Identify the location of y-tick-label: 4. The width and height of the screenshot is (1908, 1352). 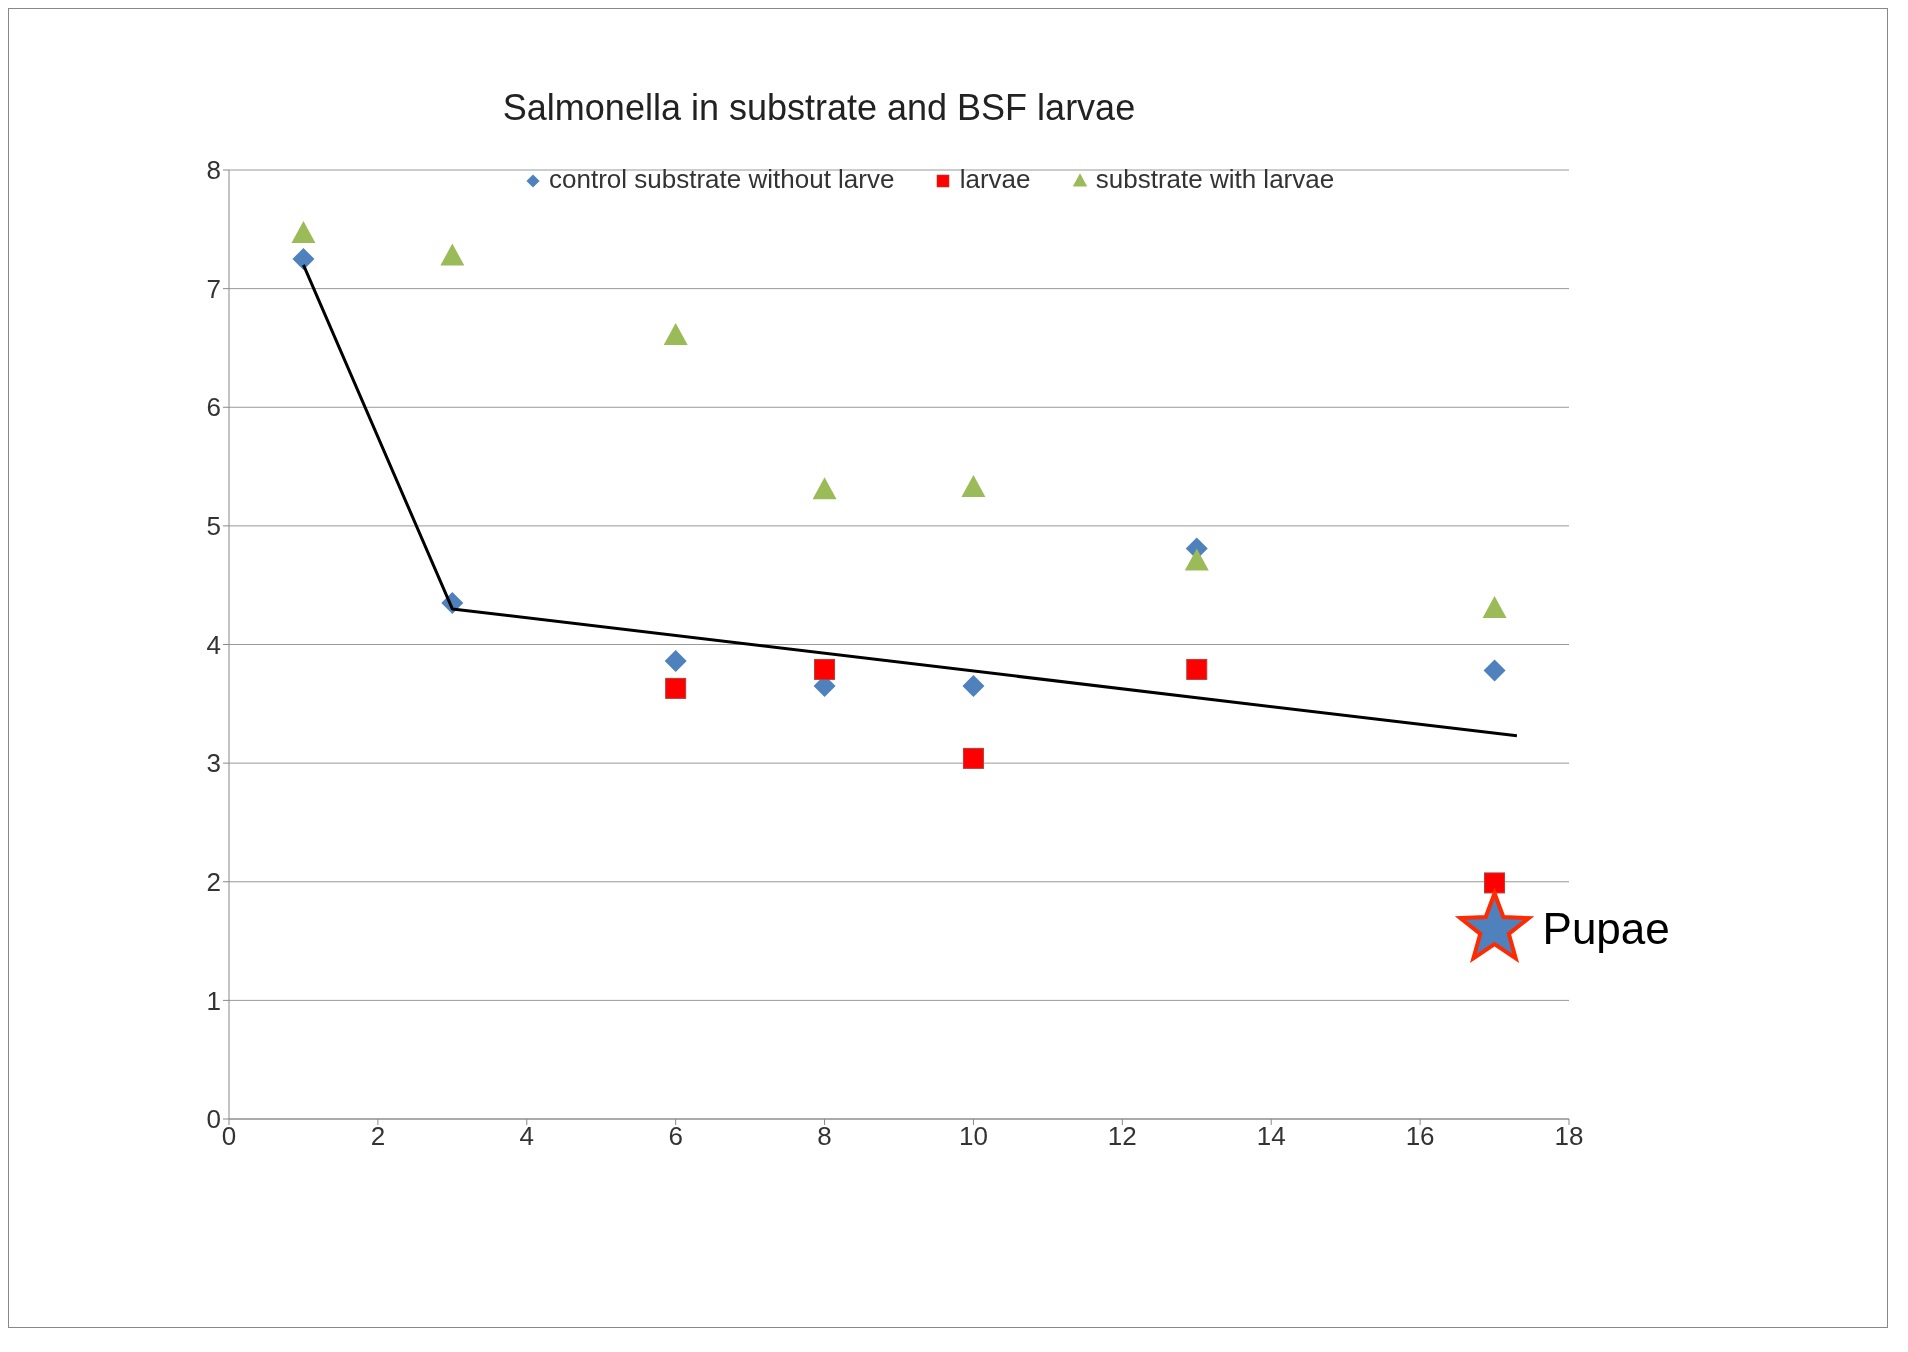
(213, 644).